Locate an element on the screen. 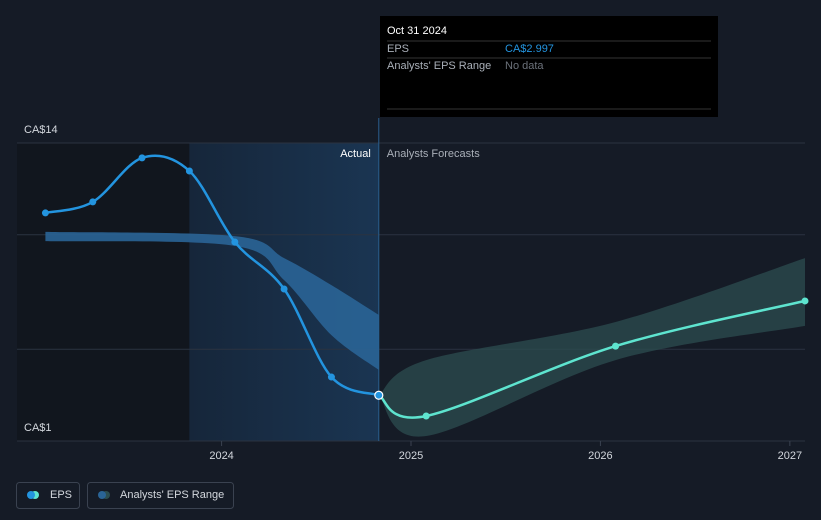 Image resolution: width=821 pixels, height=520 pixels. past-region is located at coordinates (103, 292).